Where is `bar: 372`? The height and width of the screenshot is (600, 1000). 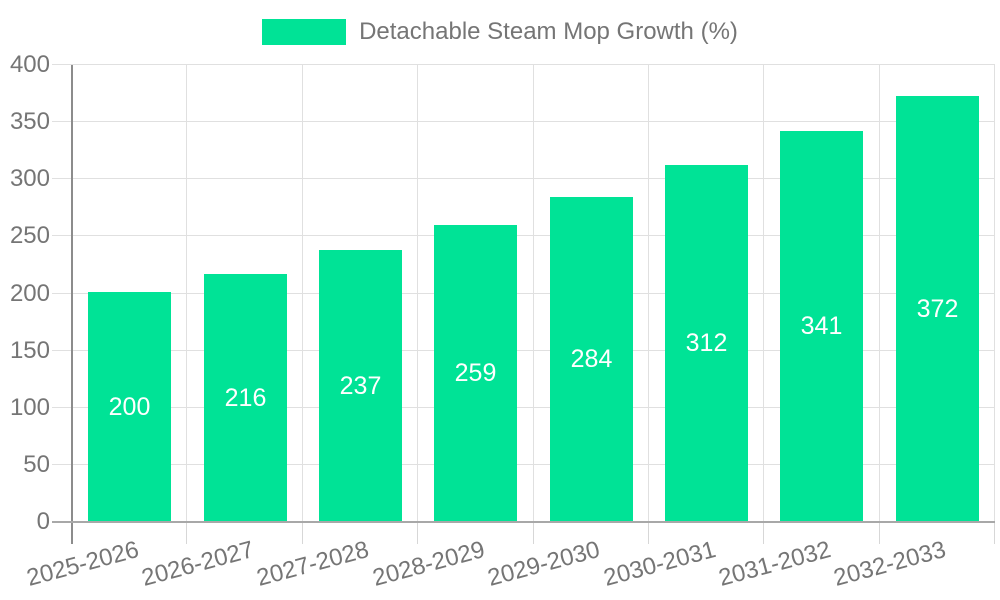
bar: 372 is located at coordinates (937, 308).